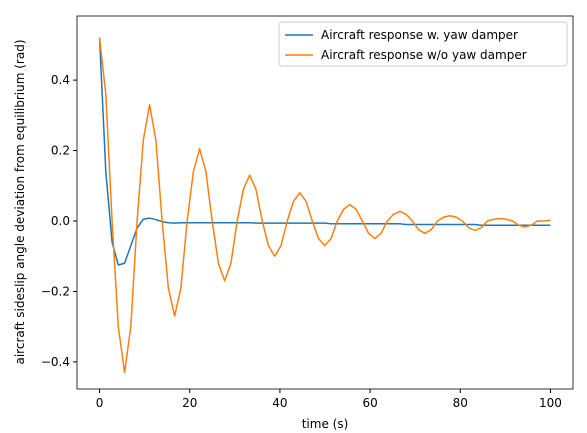  Describe the element at coordinates (423, 44) in the screenshot. I see `legend-box` at that location.